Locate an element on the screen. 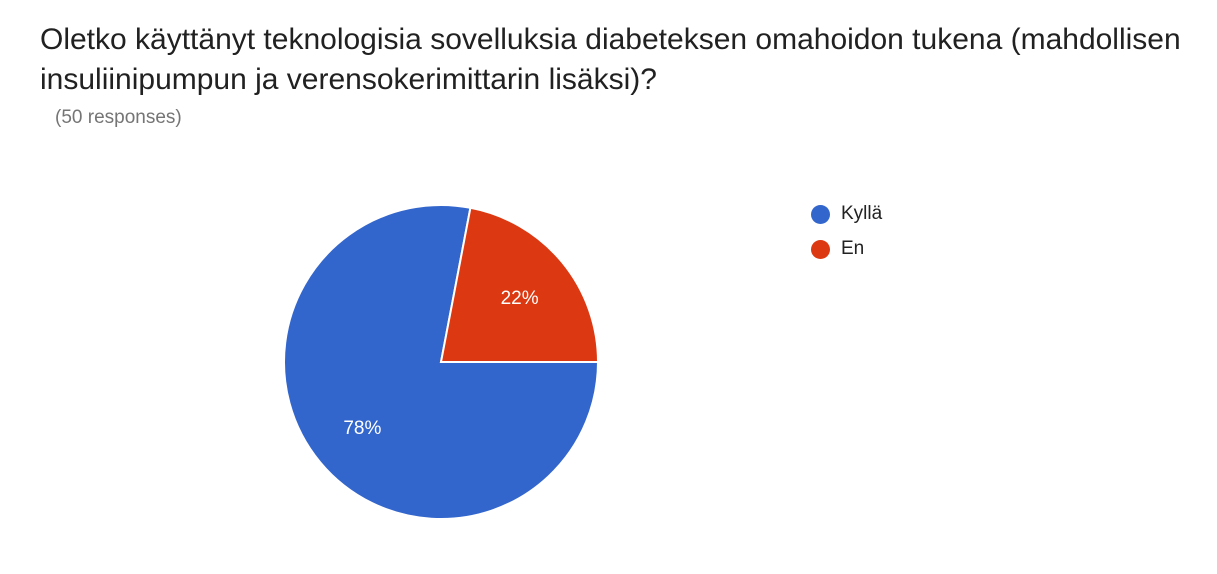 This screenshot has height=574, width=1217. chart-legend: Kyllä En is located at coordinates (846, 237).